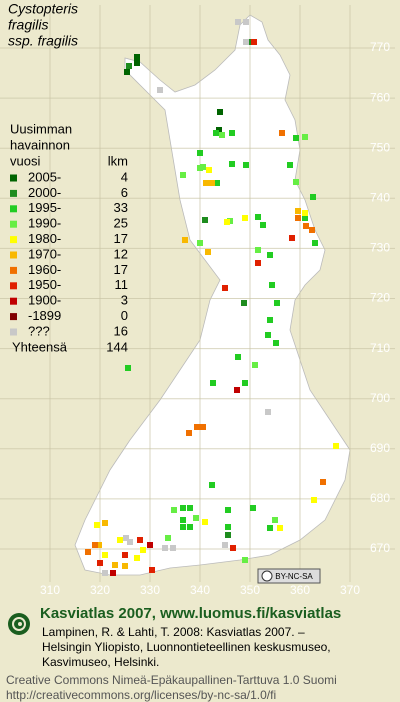 The height and width of the screenshot is (702, 400). What do you see at coordinates (121, 330) in the screenshot?
I see `legend-count: 16` at bounding box center [121, 330].